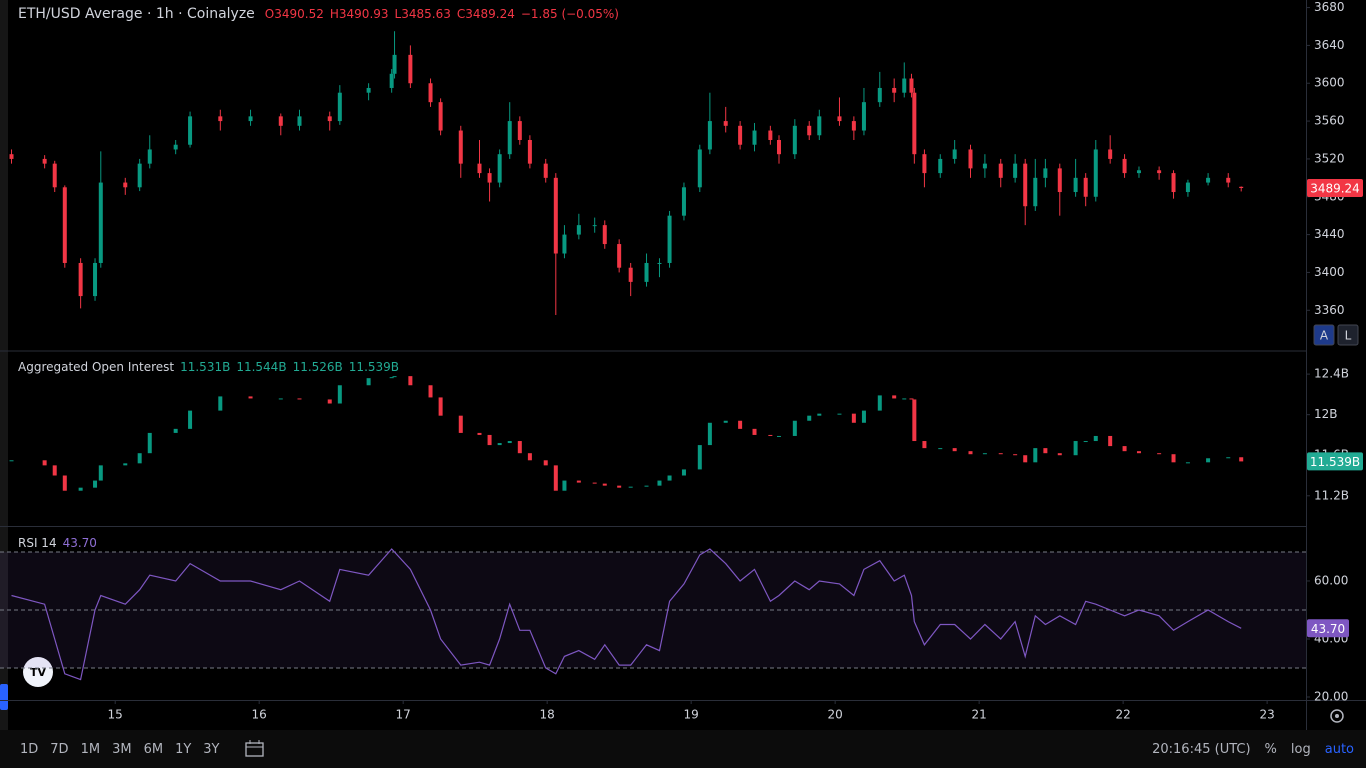 The image size is (1366, 768). What do you see at coordinates (38, 672) in the screenshot?
I see `svg-text: TV` at bounding box center [38, 672].